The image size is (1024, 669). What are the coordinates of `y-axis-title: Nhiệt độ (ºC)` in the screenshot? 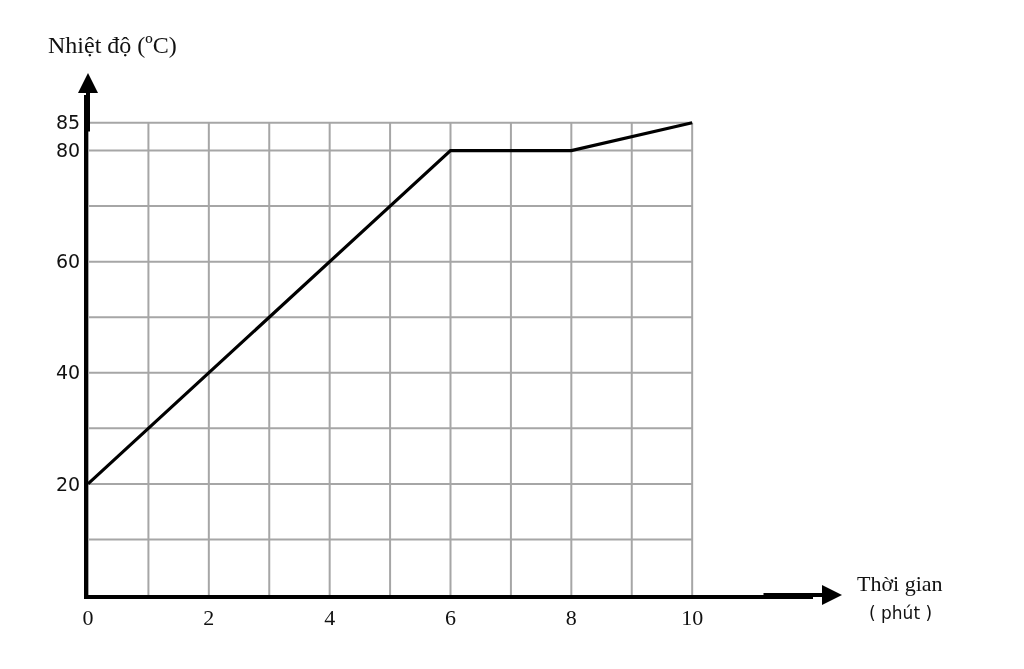 It's located at (112, 45).